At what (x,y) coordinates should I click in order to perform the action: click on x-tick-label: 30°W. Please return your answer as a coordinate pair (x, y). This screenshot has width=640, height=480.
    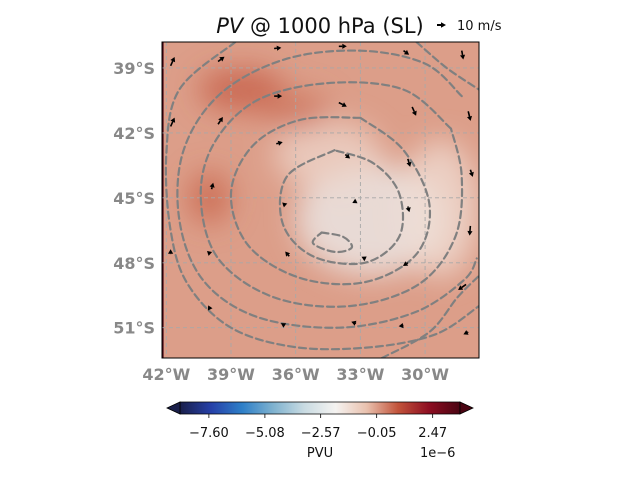
    Looking at the image, I should click on (425, 374).